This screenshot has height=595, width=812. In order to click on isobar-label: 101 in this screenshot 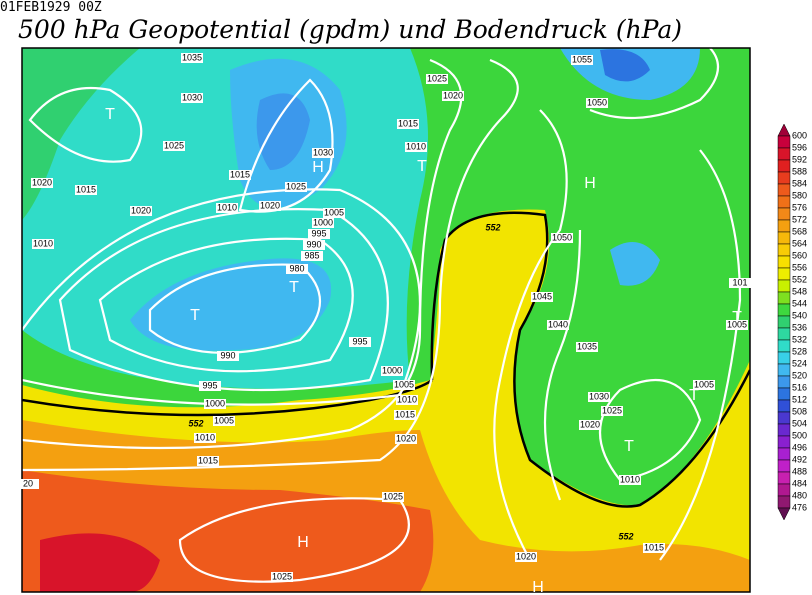, I will do `click(739, 282)`.